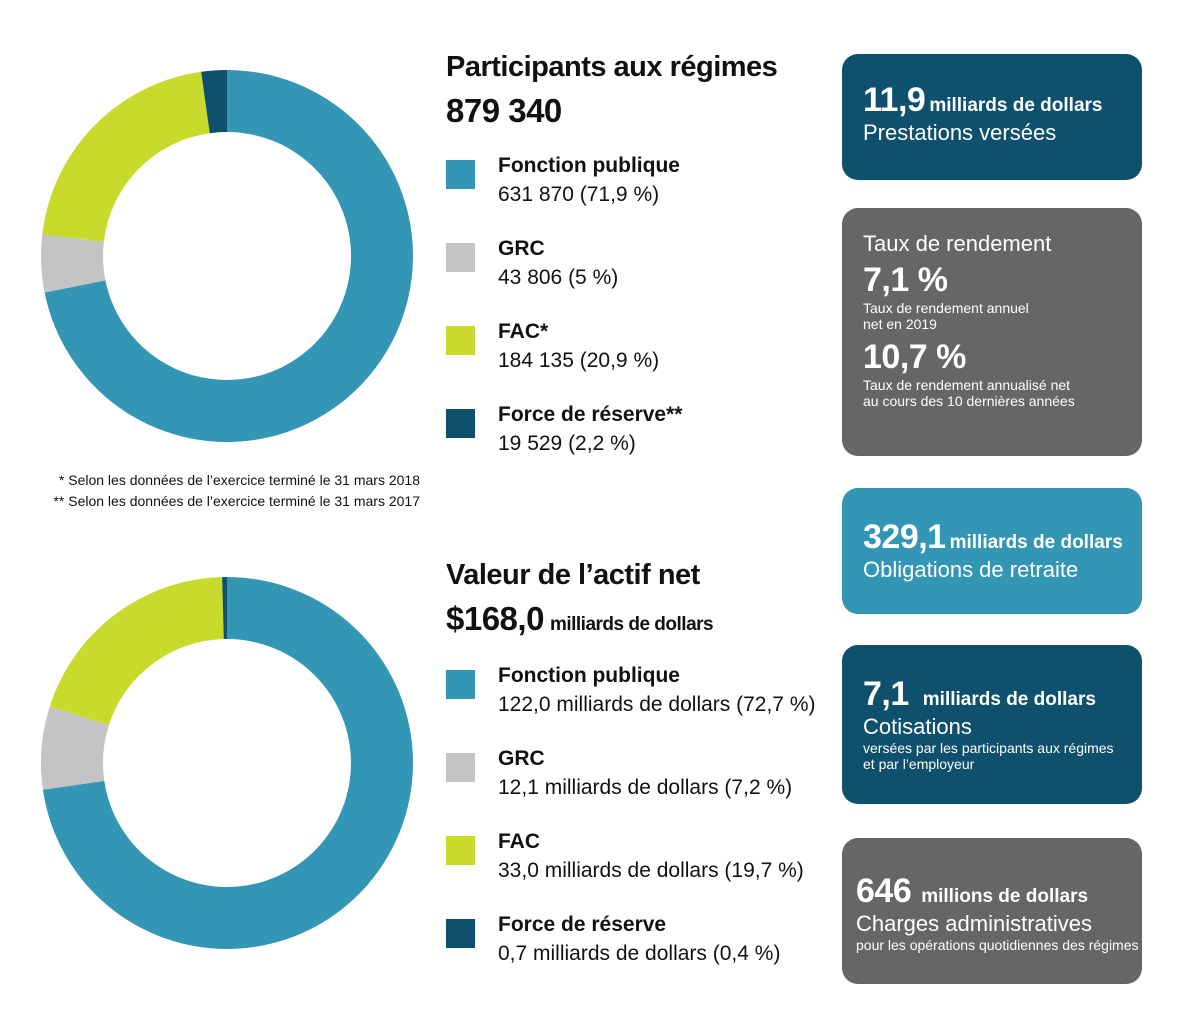 The image size is (1181, 1027). I want to click on assets-donut-chart, so click(227, 763).